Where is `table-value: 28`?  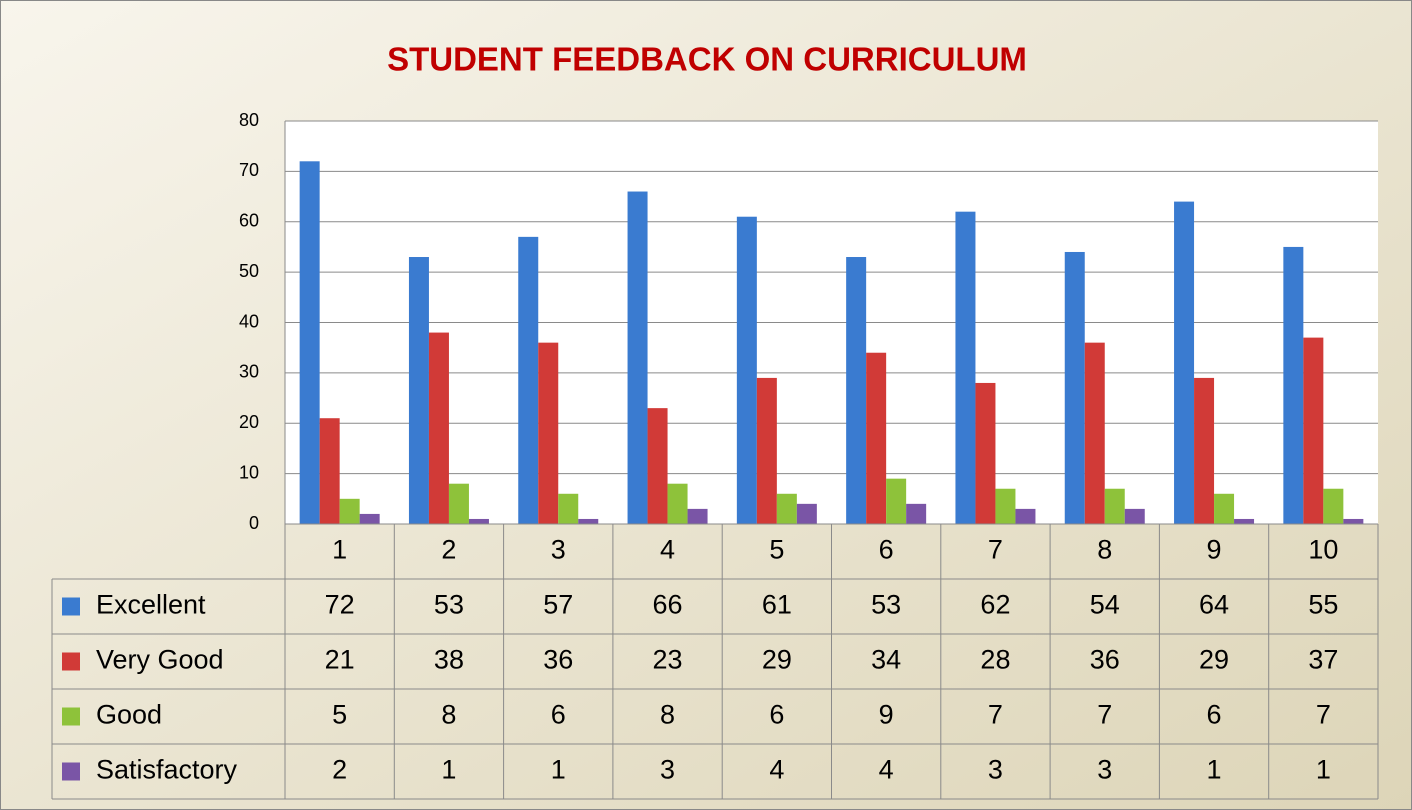
table-value: 28 is located at coordinates (995, 660).